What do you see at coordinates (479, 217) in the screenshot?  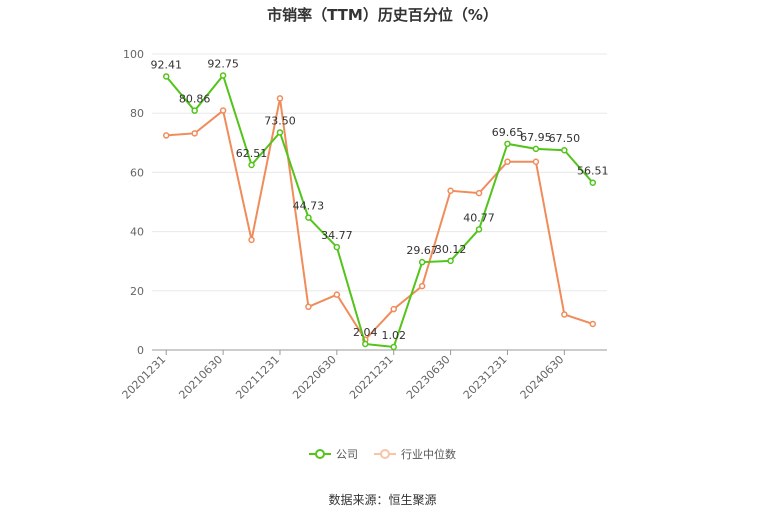 I see `data-label-company: 40.77` at bounding box center [479, 217].